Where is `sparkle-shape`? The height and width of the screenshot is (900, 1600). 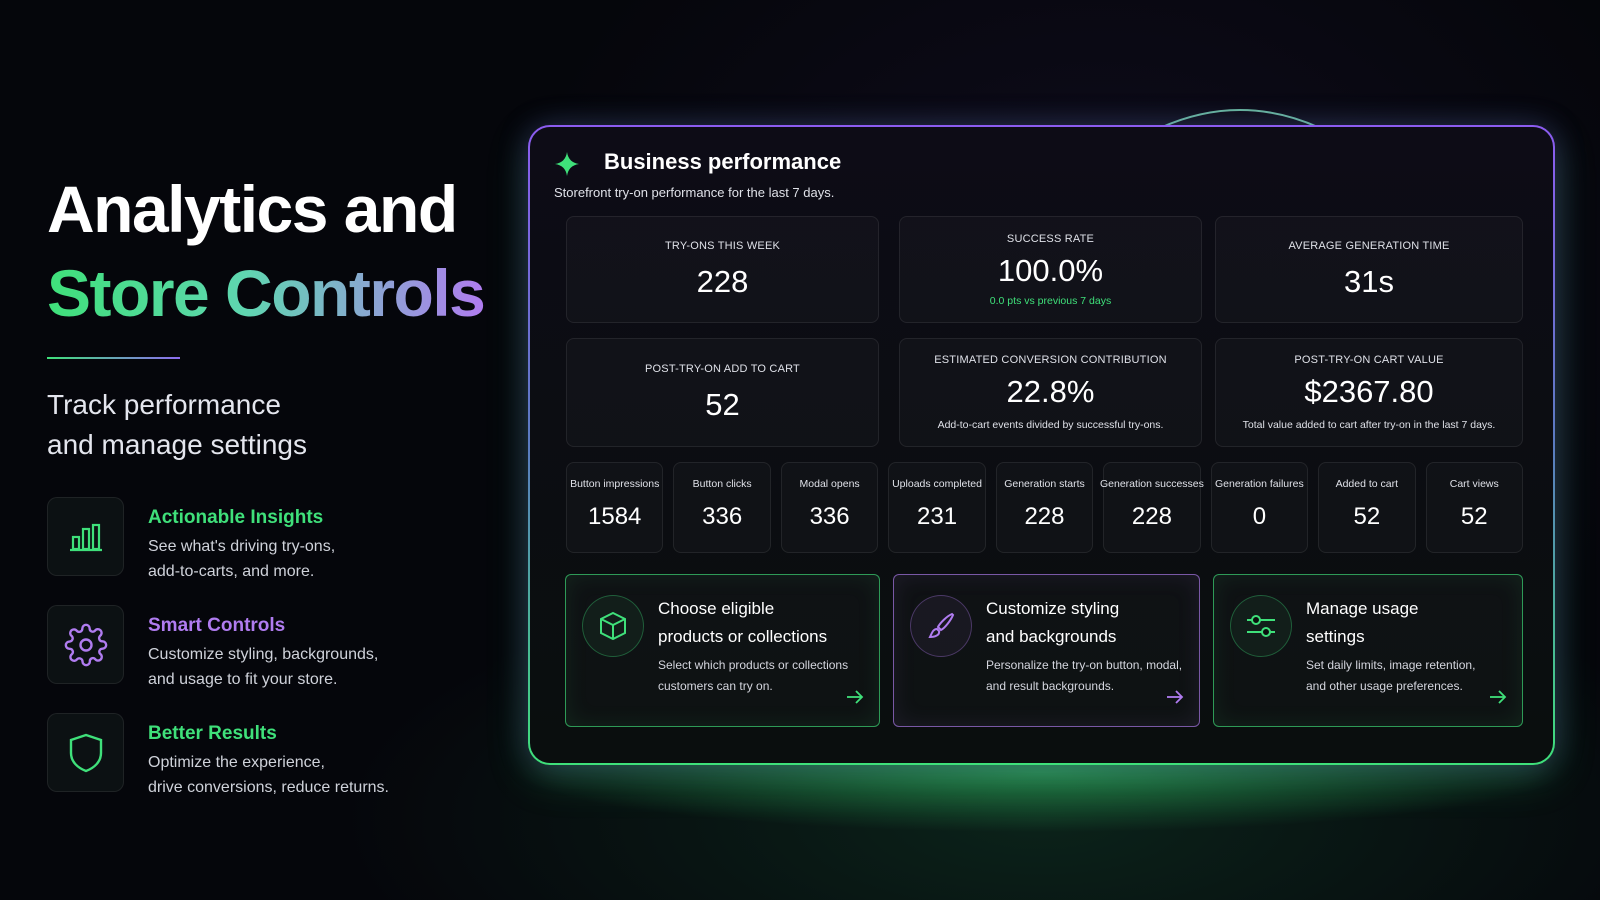 sparkle-shape is located at coordinates (567, 164).